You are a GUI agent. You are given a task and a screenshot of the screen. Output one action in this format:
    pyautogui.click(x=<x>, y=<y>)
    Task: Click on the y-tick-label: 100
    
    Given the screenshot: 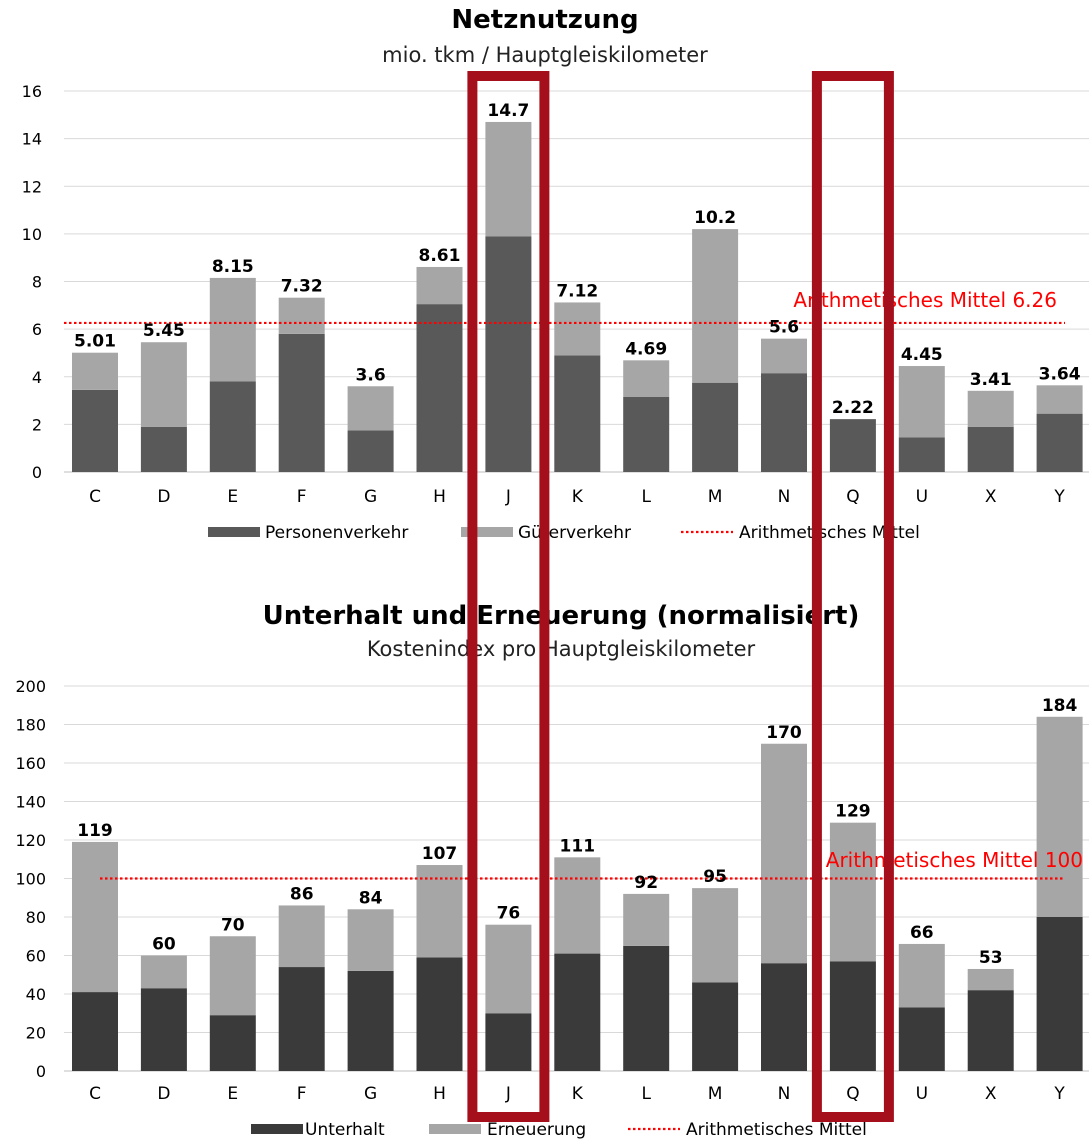 What is the action you would take?
    pyautogui.click(x=30, y=879)
    